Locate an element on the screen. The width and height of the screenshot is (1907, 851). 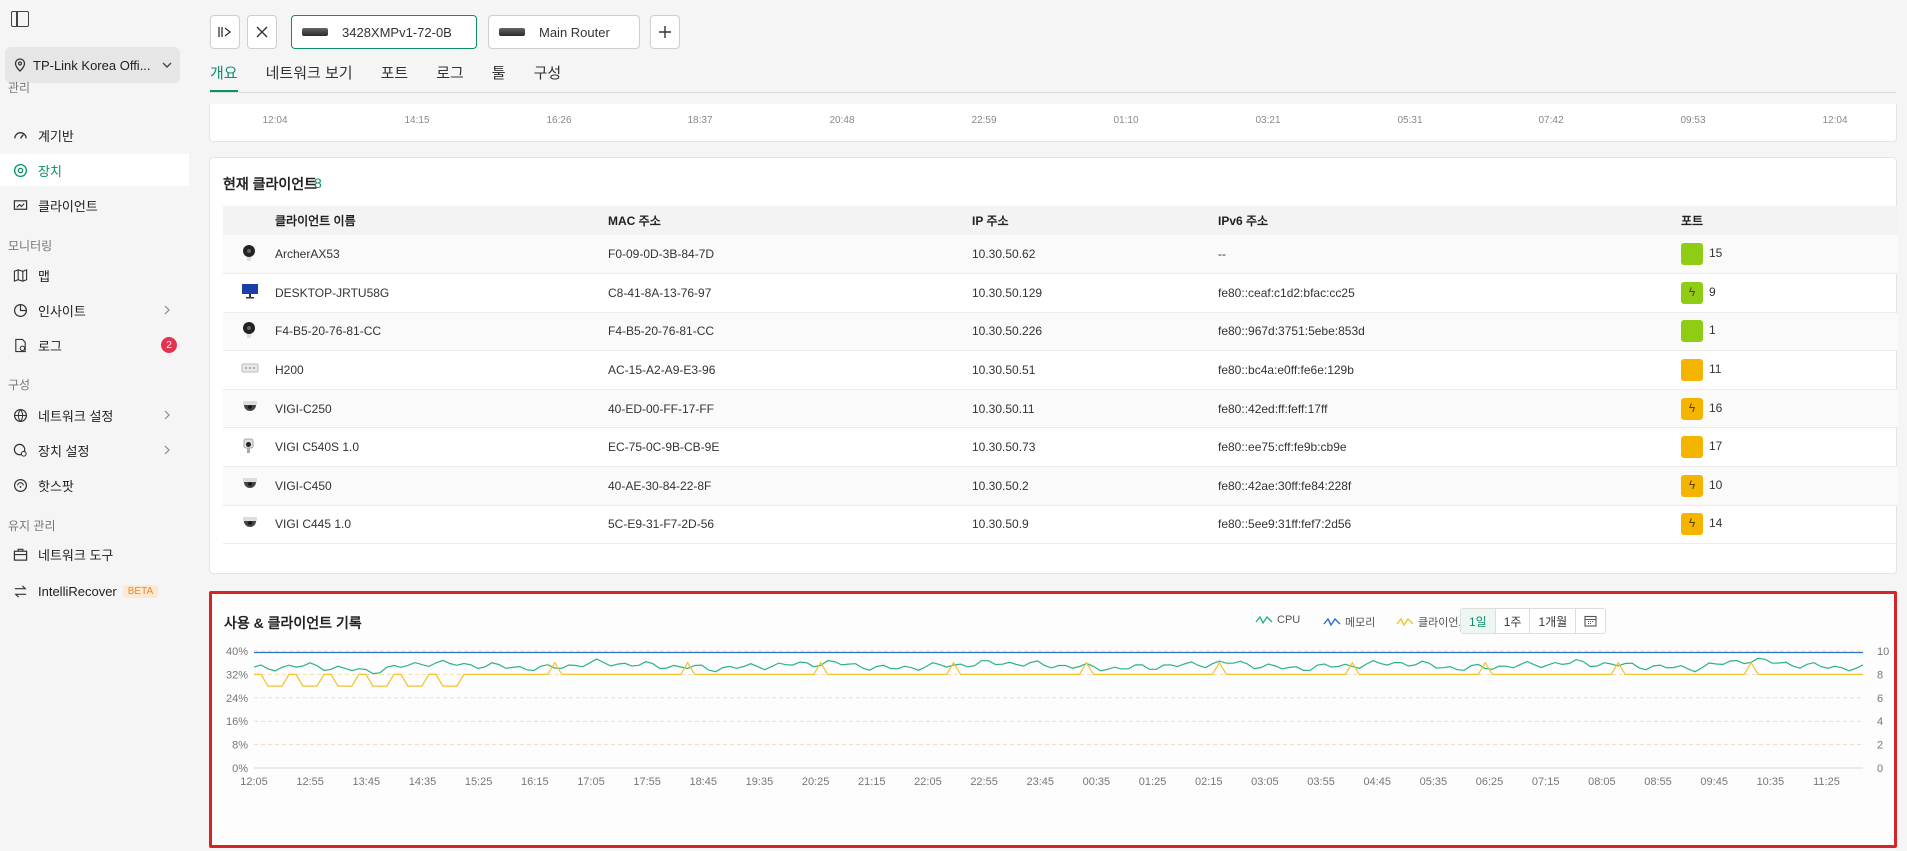
client-name: ArcherAX53 is located at coordinates (441, 255).